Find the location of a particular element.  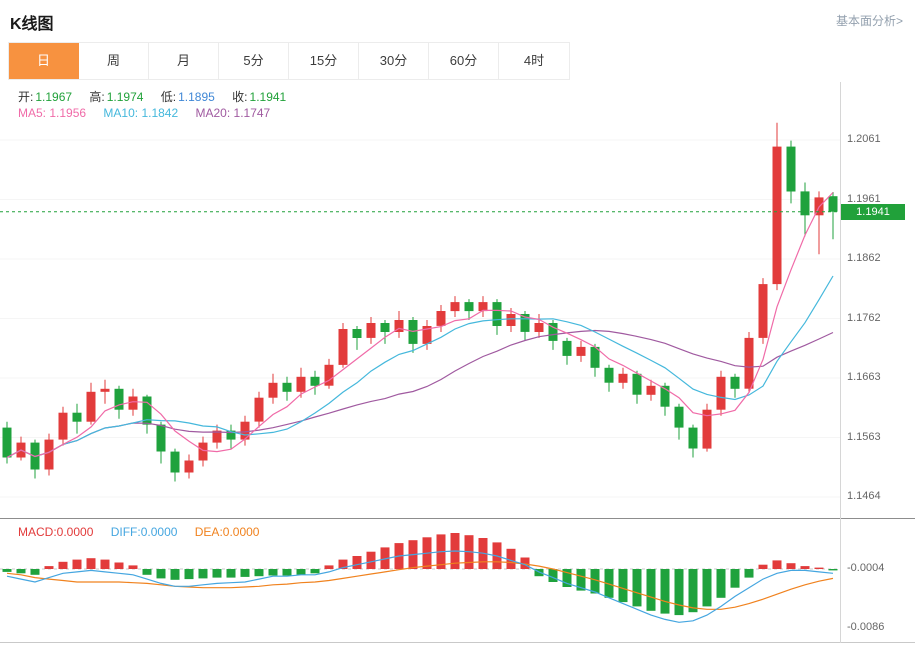

close-label: 收: is located at coordinates (240, 97).